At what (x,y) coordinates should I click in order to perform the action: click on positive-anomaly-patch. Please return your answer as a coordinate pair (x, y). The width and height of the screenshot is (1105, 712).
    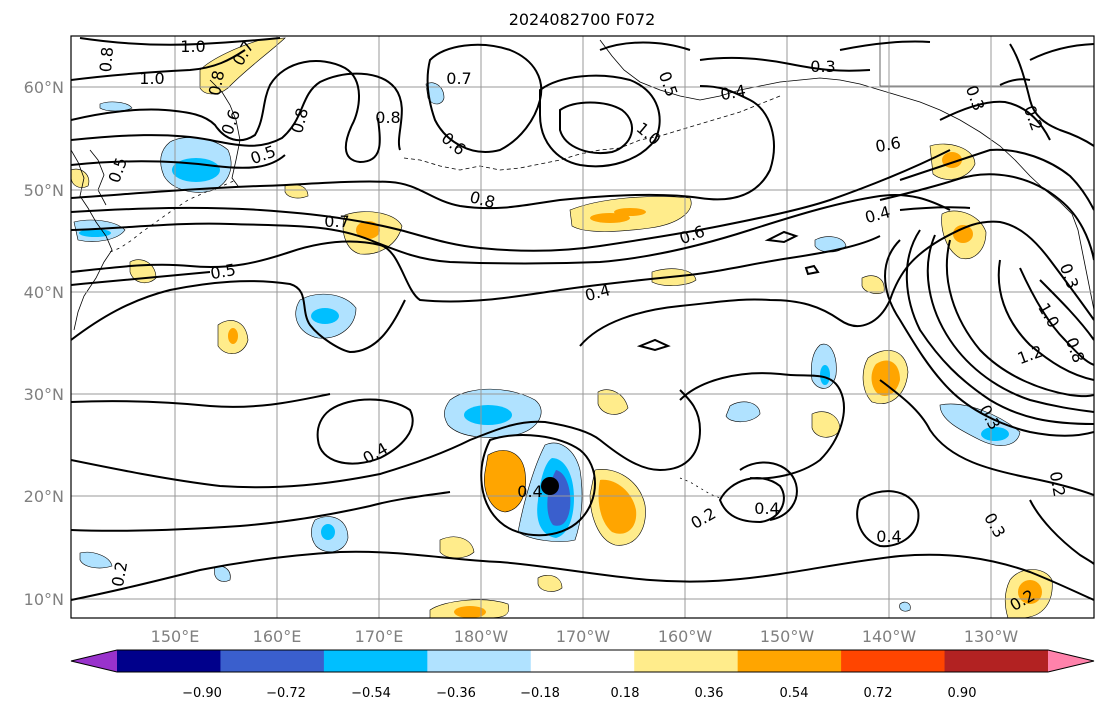
    Looking at the image, I should click on (242, 66).